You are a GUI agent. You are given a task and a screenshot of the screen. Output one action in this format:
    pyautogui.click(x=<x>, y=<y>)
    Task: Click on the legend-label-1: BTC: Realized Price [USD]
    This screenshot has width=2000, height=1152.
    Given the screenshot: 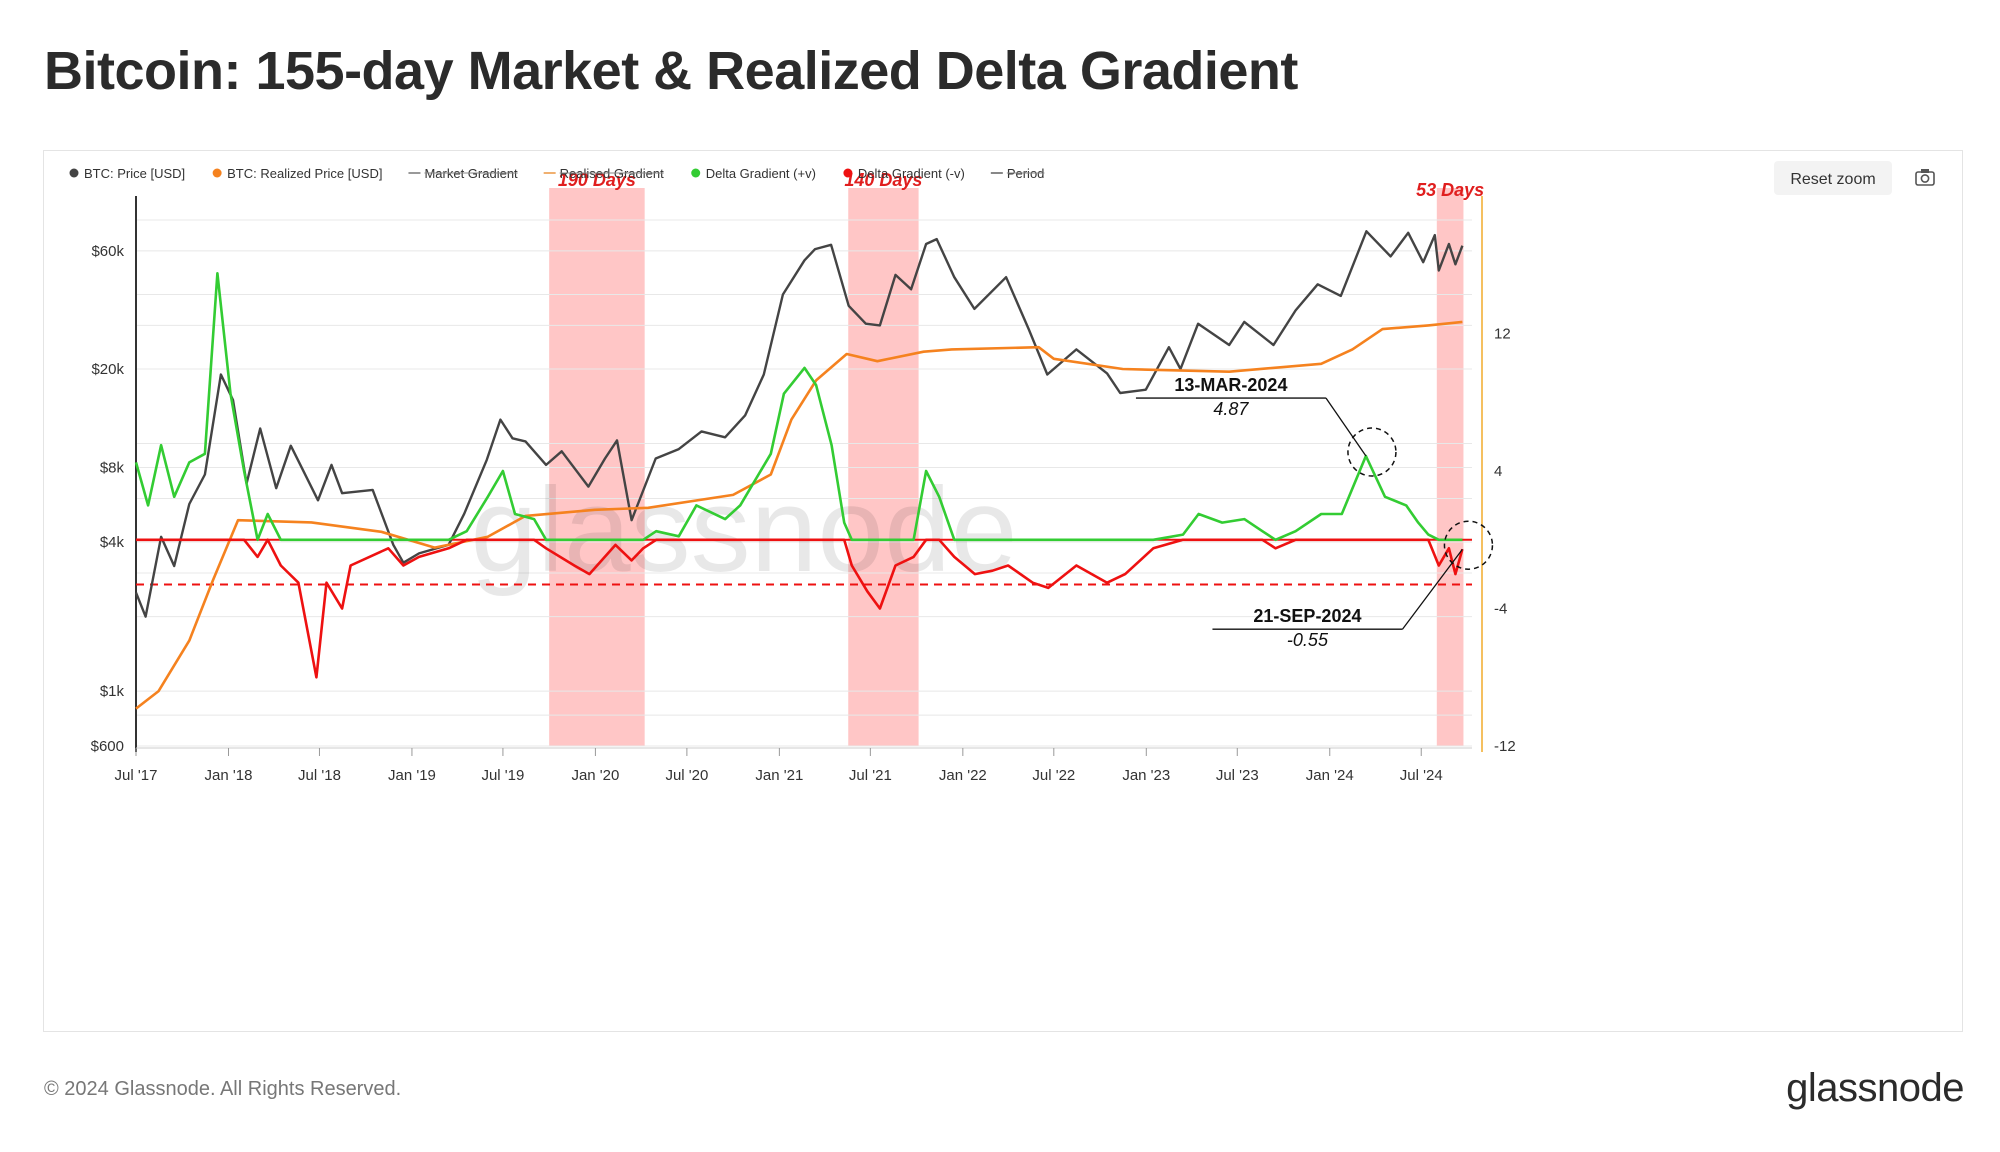 What is the action you would take?
    pyautogui.click(x=304, y=173)
    